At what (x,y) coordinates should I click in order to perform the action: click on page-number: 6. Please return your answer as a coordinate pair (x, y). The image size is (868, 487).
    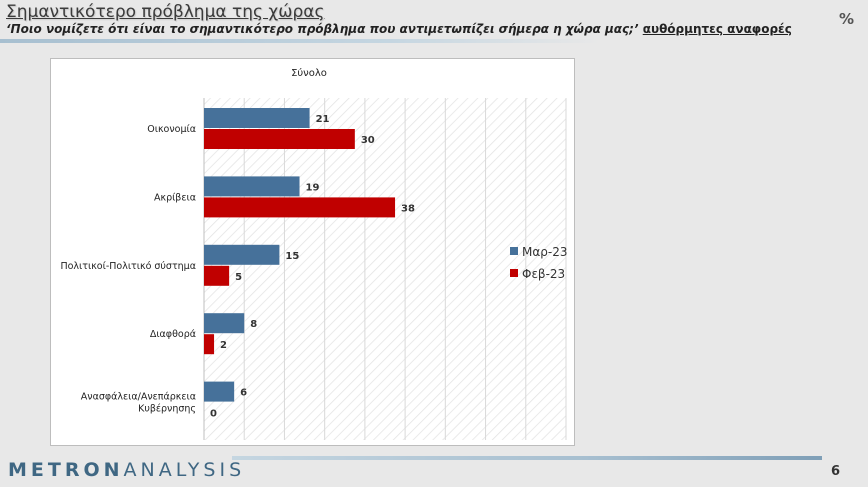
    Looking at the image, I should click on (835, 471).